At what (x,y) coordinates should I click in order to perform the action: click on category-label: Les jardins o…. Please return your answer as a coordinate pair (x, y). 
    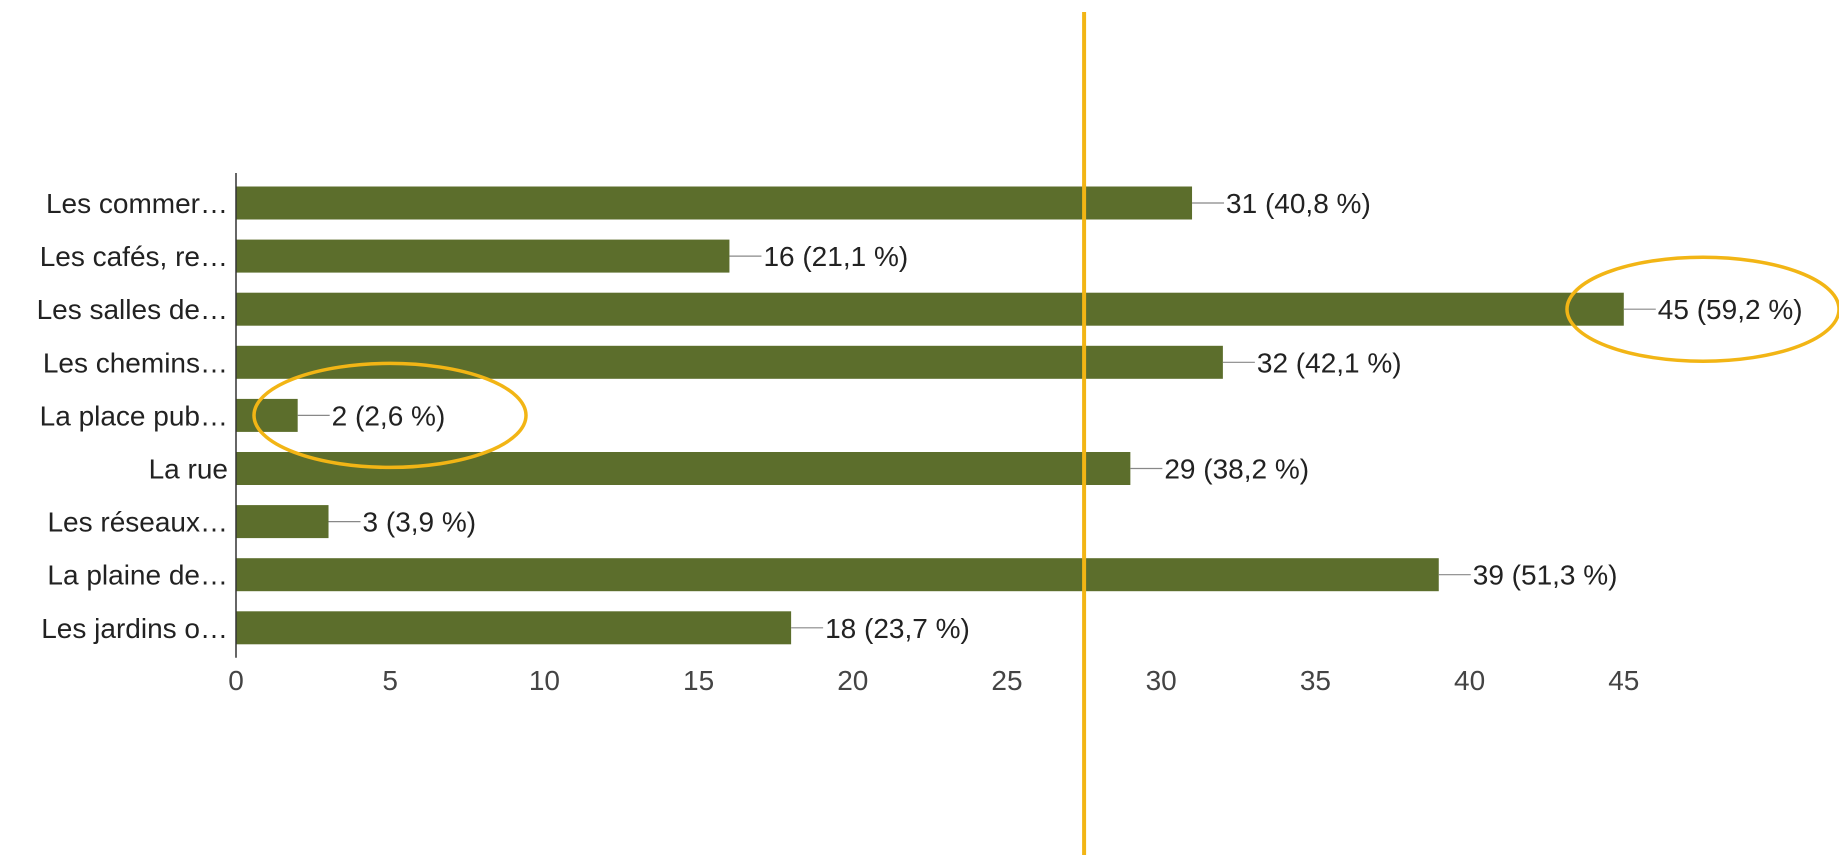
    Looking at the image, I should click on (134, 628).